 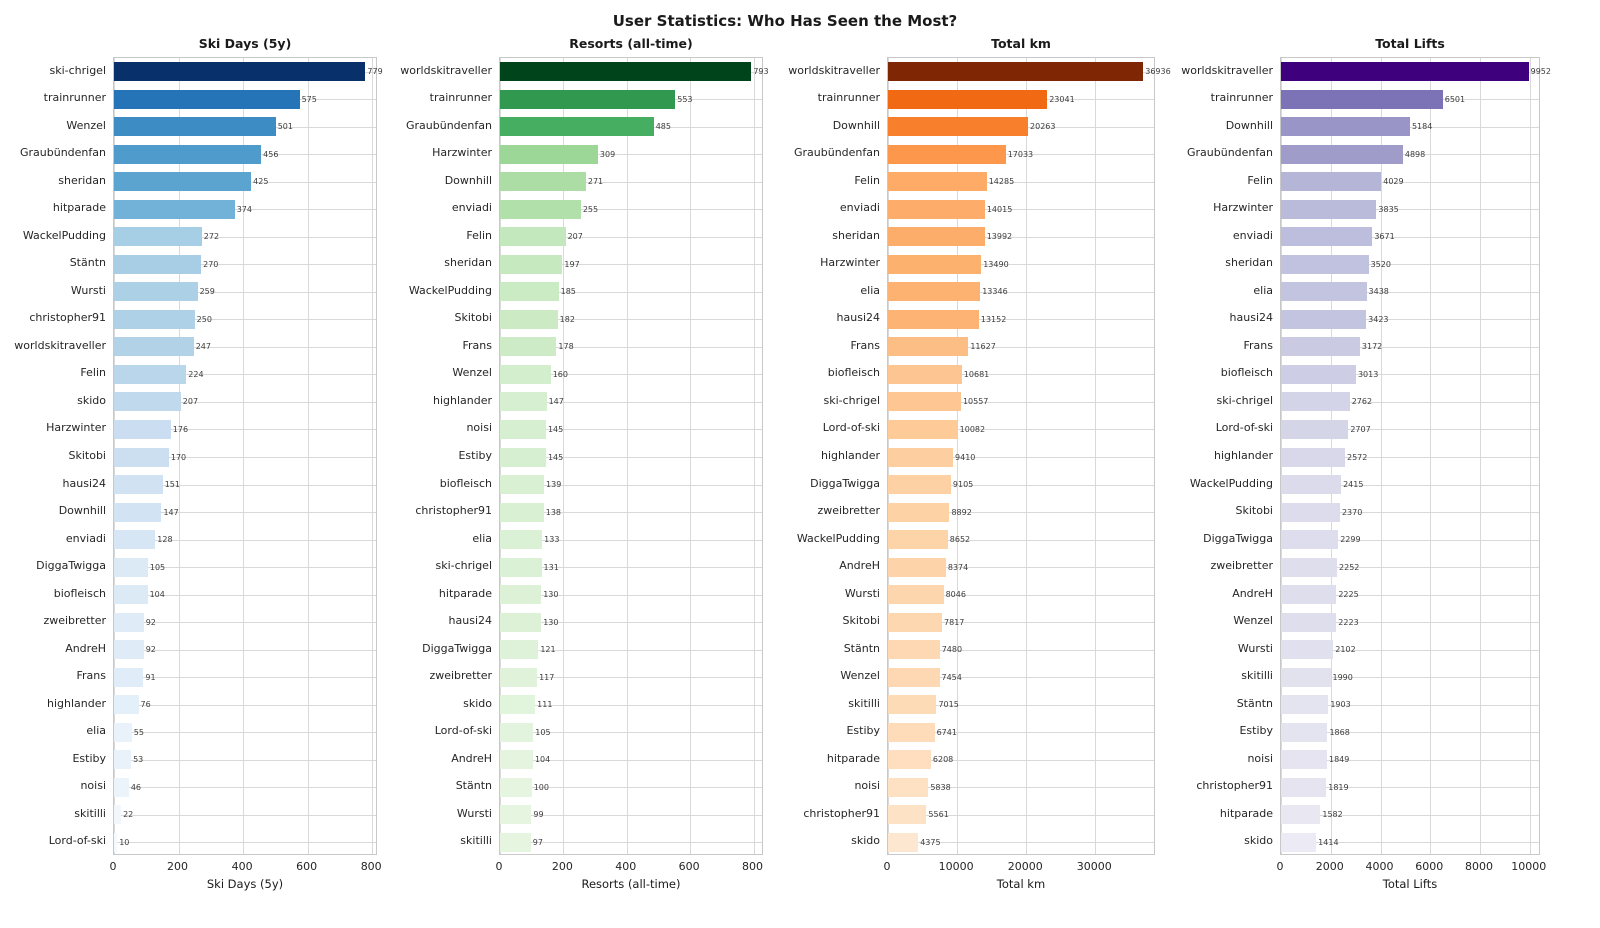 I want to click on panel-title-ski-days: Ski Days (5y), so click(x=245, y=43).